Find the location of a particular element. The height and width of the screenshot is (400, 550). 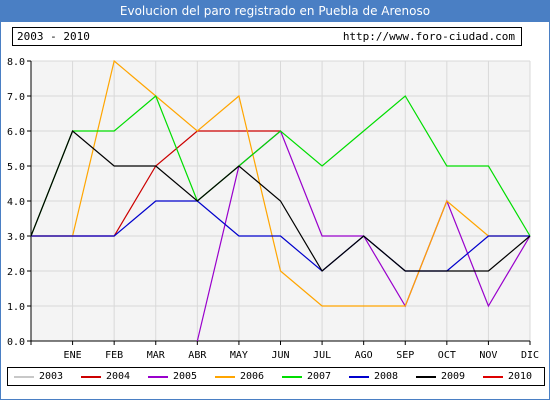

y-tick-label: 6.0 is located at coordinates (16, 132).